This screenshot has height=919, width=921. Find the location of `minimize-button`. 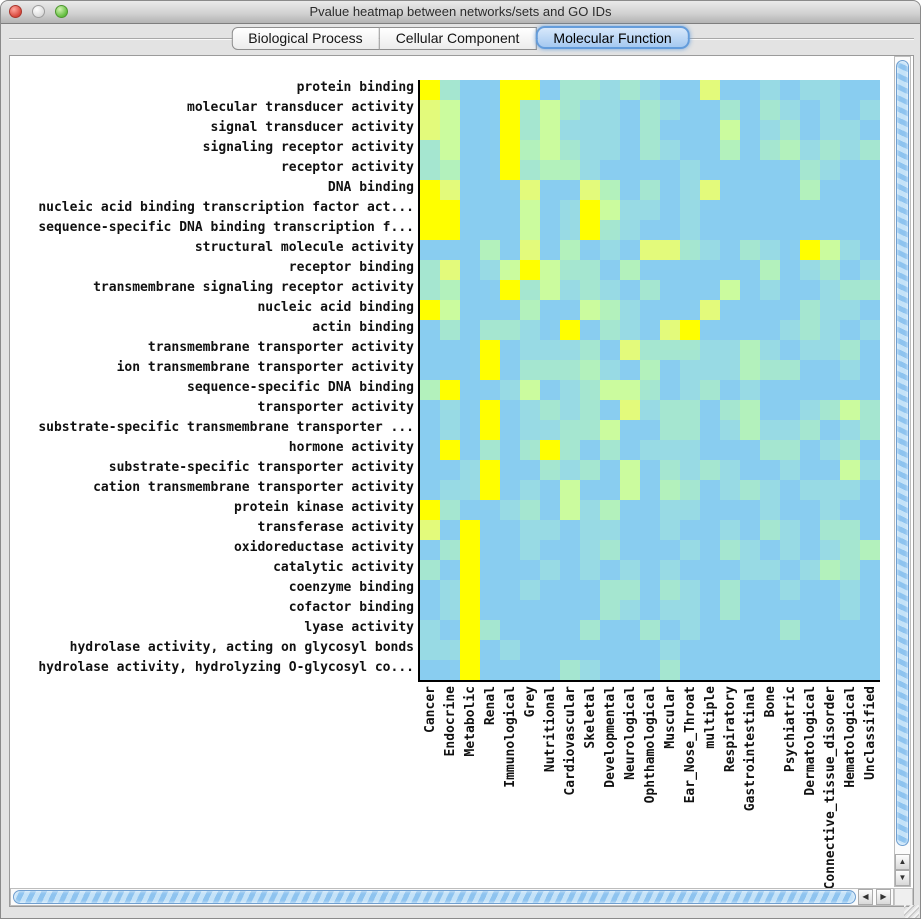

minimize-button is located at coordinates (38, 11).